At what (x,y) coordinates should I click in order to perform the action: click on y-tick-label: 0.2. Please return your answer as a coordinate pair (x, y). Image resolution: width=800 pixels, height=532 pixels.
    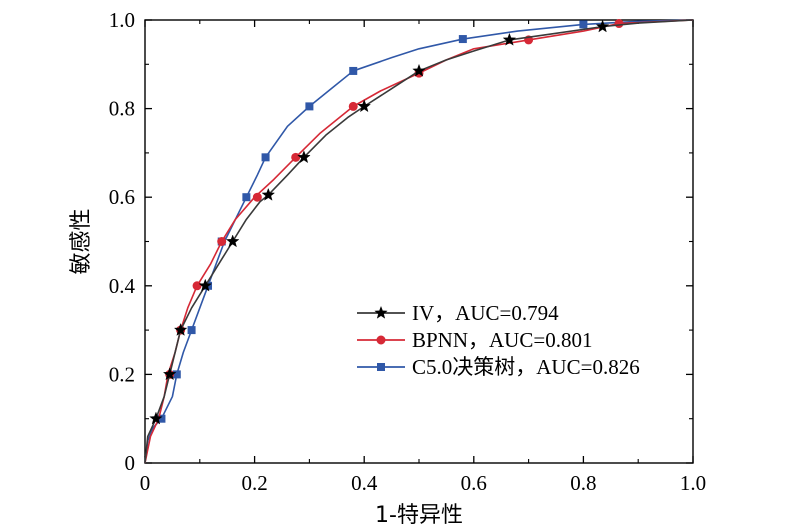
    Looking at the image, I should click on (122, 374).